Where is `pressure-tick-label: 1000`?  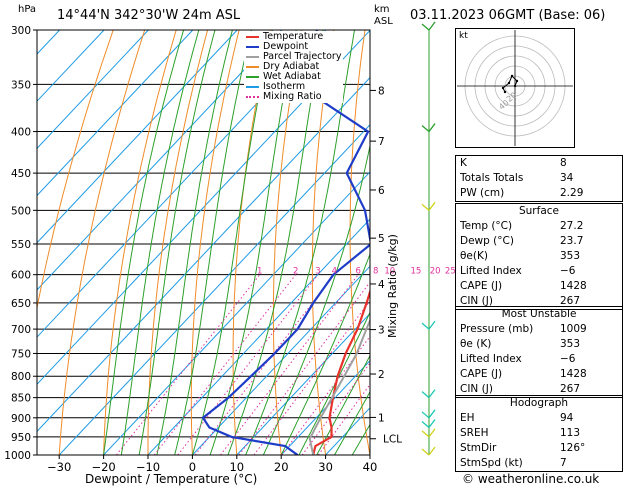 pressure-tick-label: 1000 is located at coordinates (17, 456).